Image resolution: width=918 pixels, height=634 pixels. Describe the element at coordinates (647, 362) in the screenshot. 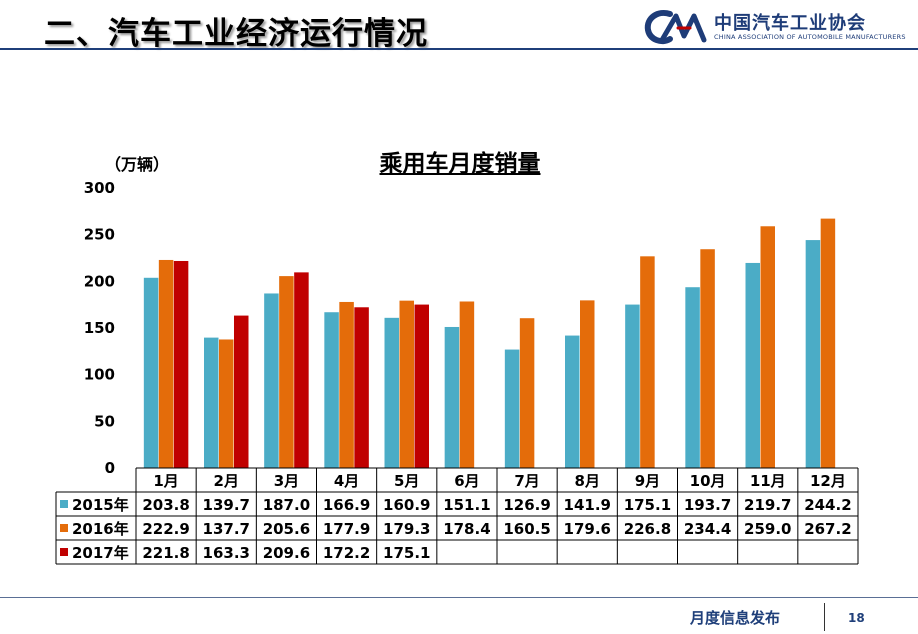

I see `bar-2016年-9月` at that location.